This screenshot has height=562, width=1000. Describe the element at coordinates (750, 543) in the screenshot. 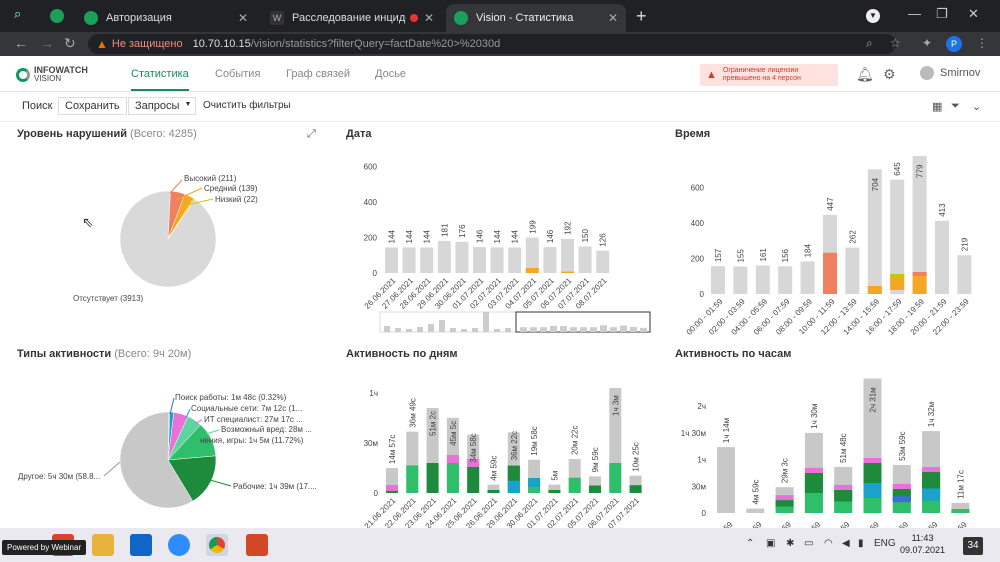

I see `tray-chevron-icon: ⌃` at that location.